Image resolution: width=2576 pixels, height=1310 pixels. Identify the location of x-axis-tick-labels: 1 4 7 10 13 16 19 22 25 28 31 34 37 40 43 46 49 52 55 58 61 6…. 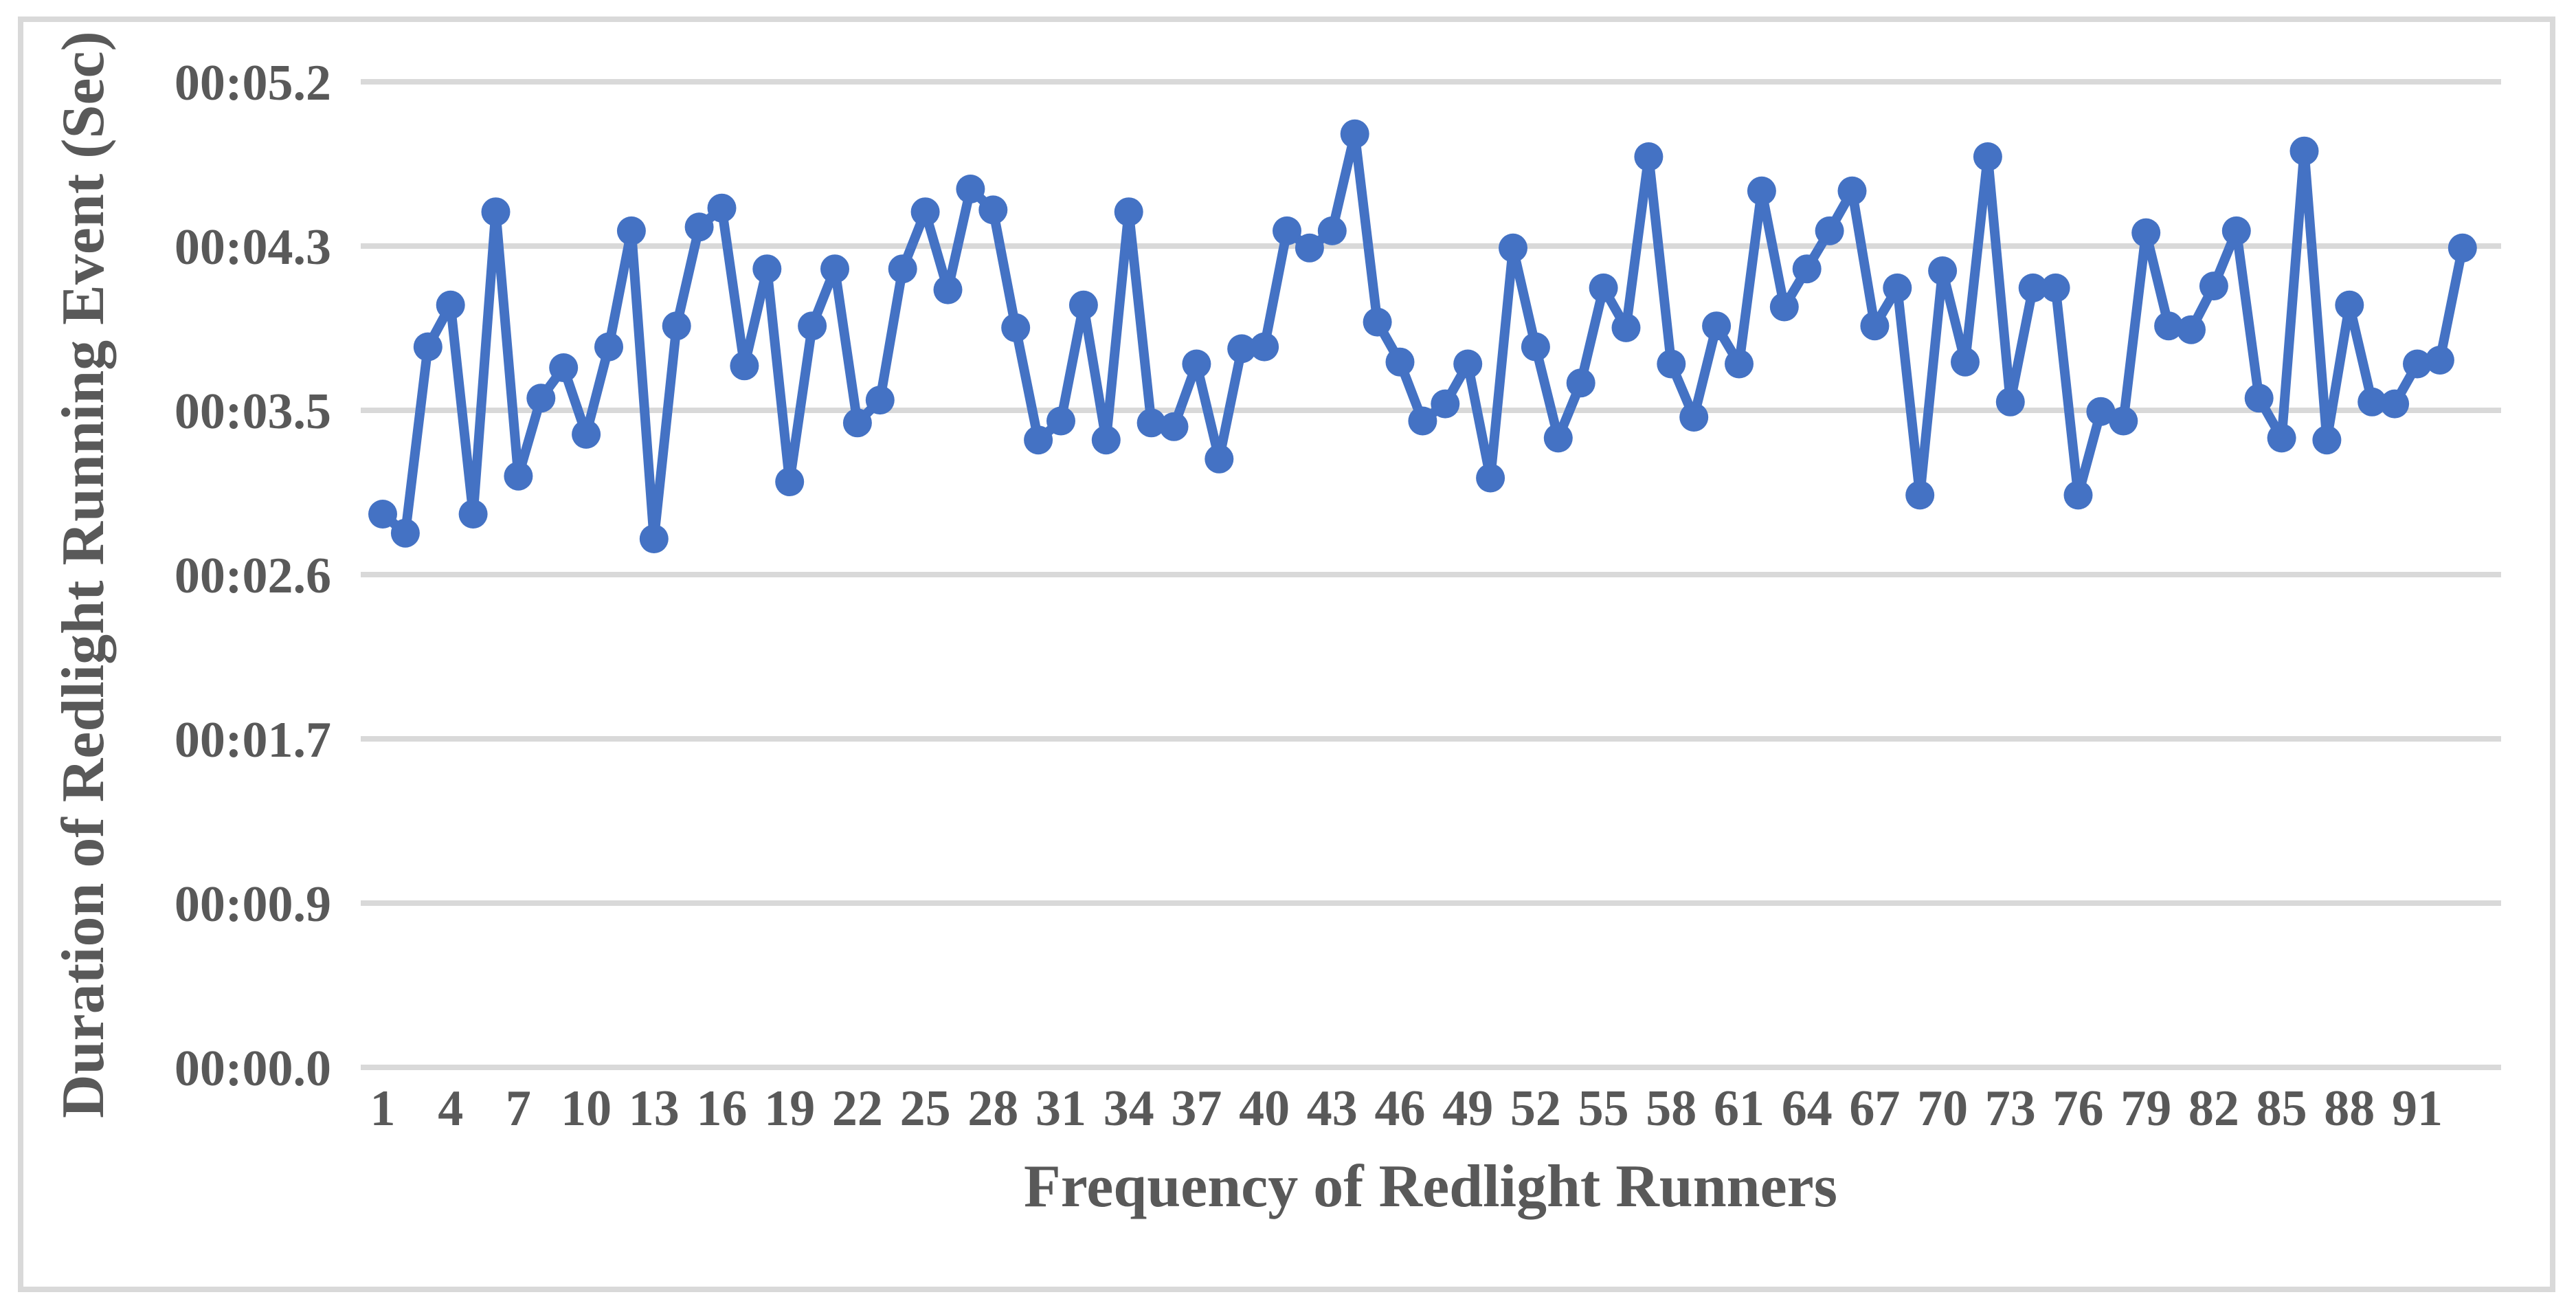
(1406, 1108).